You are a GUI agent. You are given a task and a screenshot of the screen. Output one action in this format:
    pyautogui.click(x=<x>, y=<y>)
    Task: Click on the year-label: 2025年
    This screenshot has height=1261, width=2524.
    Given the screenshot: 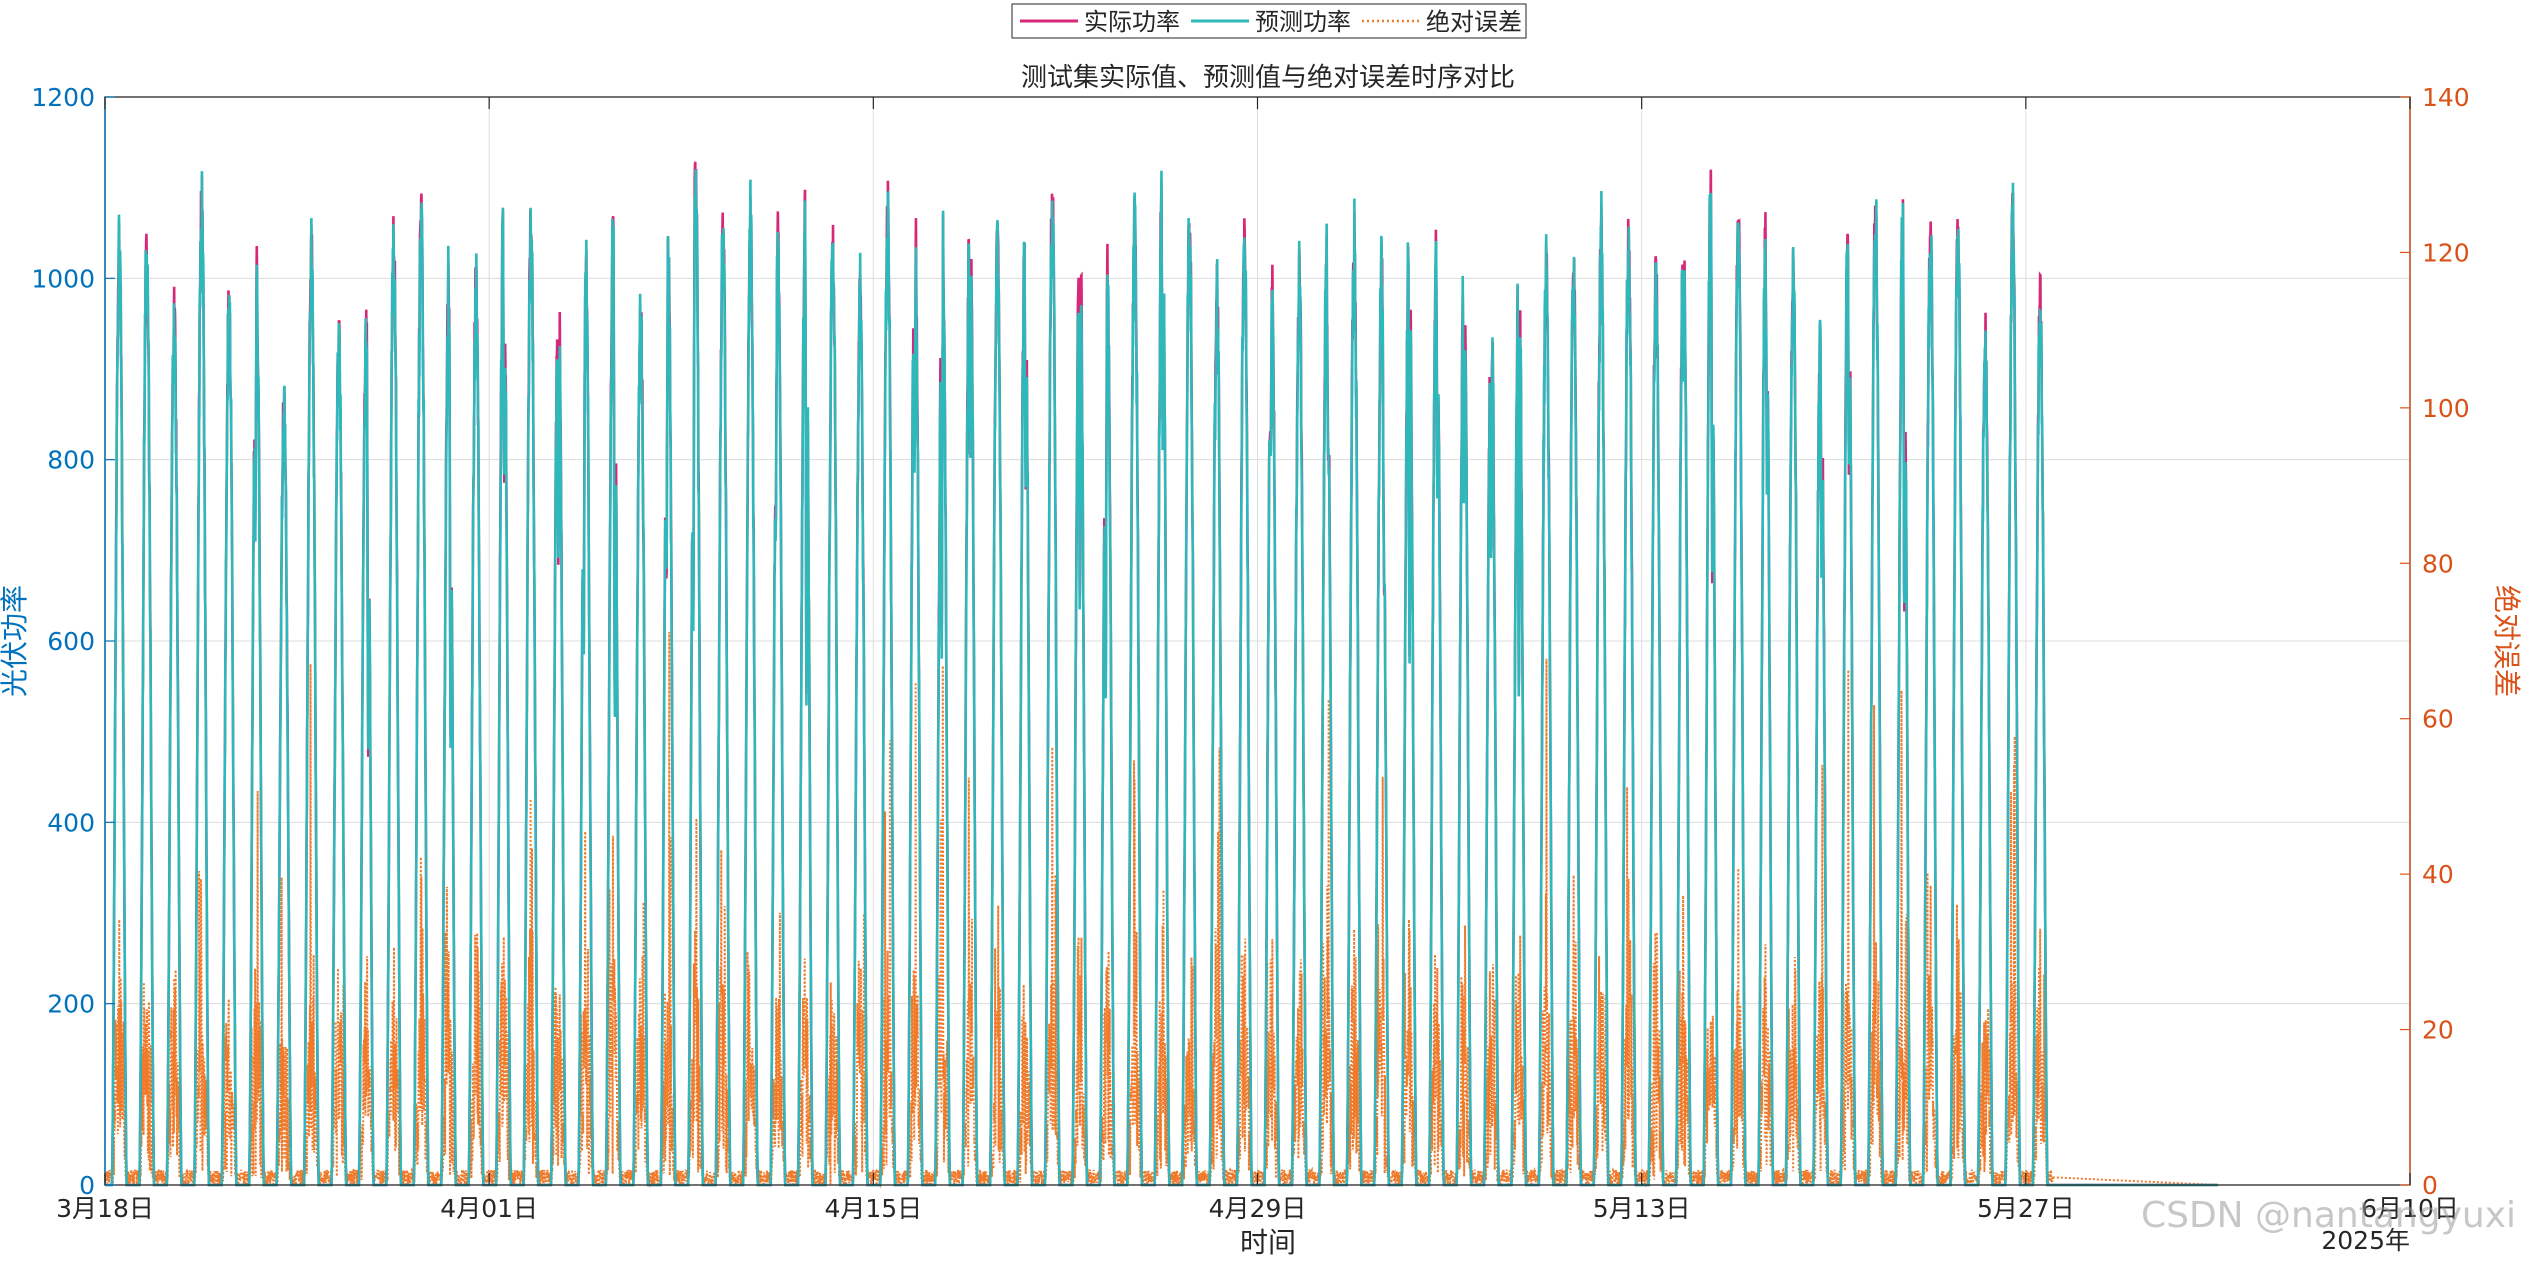 What is the action you would take?
    pyautogui.click(x=2365, y=1240)
    